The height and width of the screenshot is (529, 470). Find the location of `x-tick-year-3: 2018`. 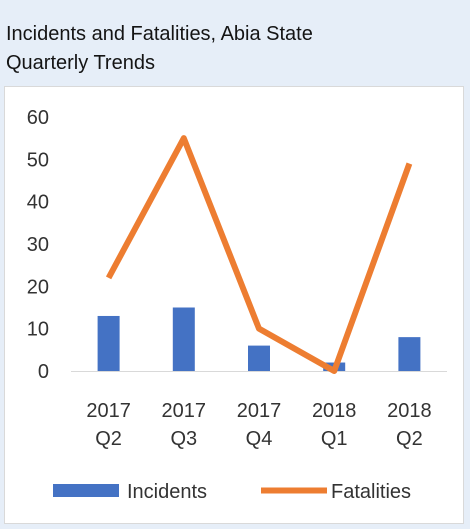

x-tick-year-3: 2018 is located at coordinates (334, 411).